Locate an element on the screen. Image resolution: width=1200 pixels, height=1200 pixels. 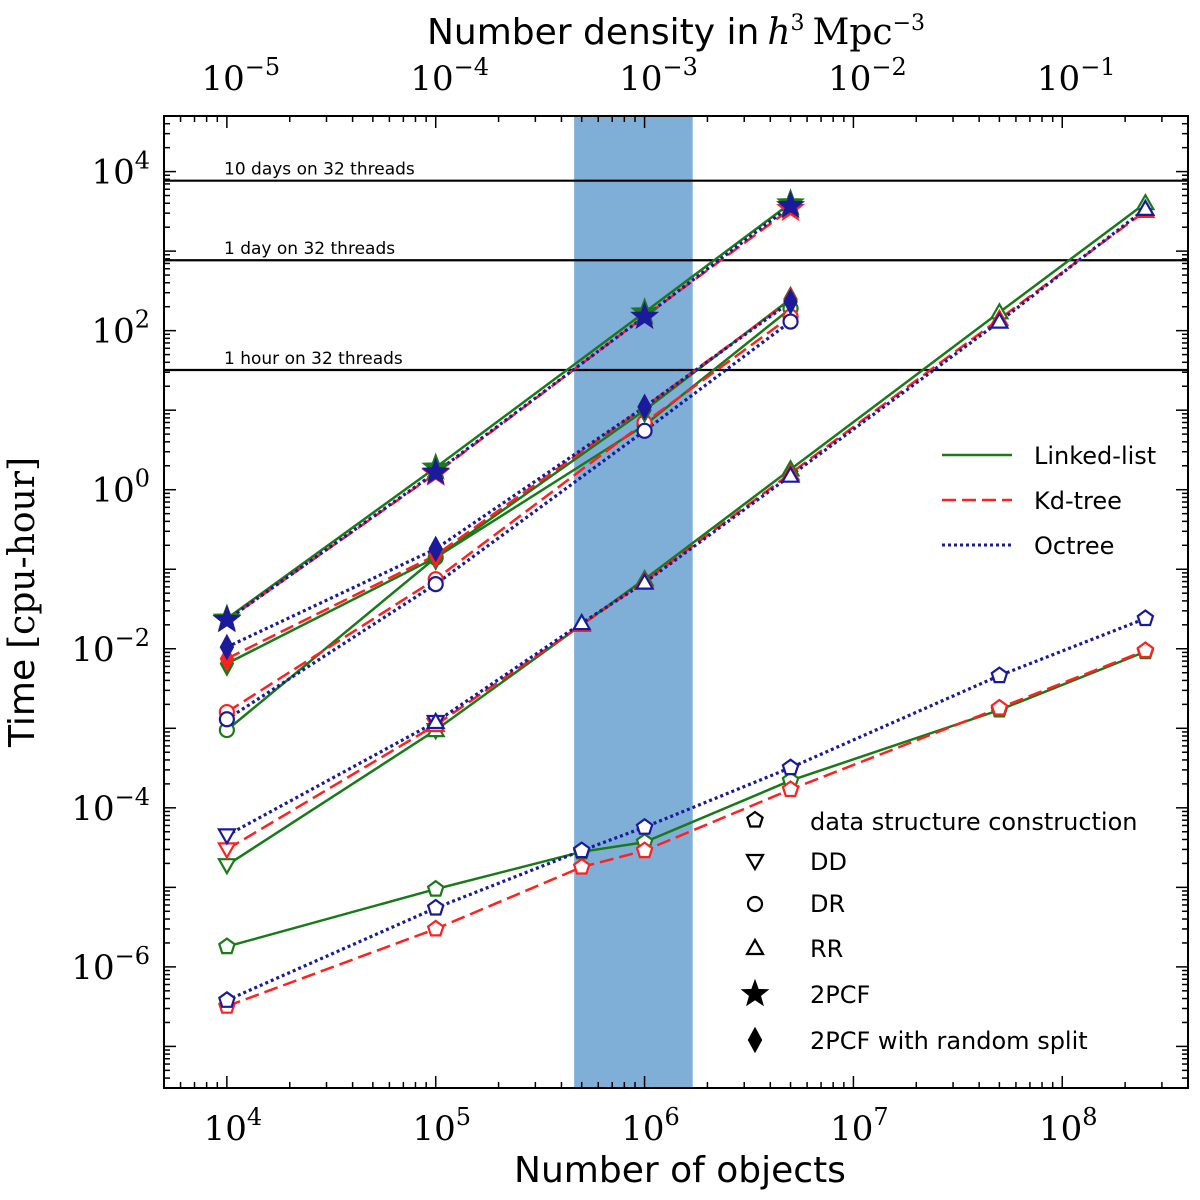
top-tick-label-0: 10⁻⁵ is located at coordinates (241, 76).